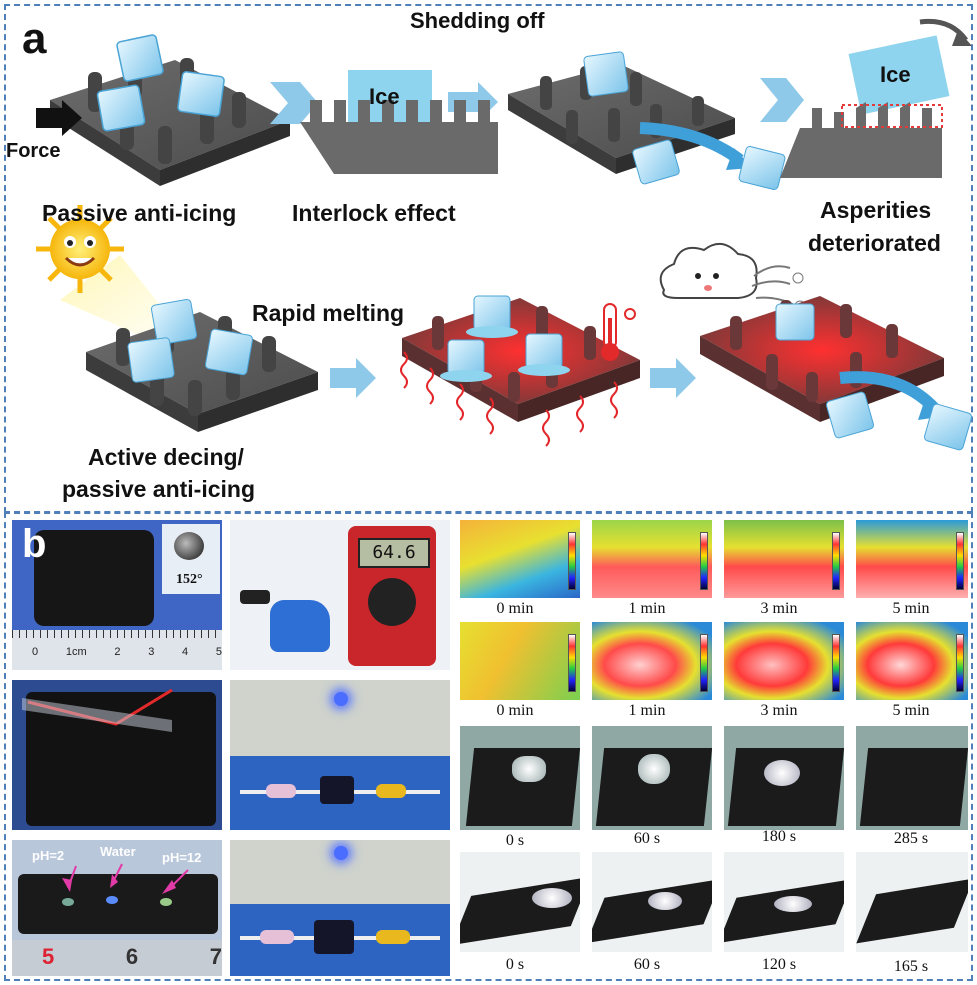  Describe the element at coordinates (477, 20) in the screenshot. I see `shedding-label: Shedding off` at that location.